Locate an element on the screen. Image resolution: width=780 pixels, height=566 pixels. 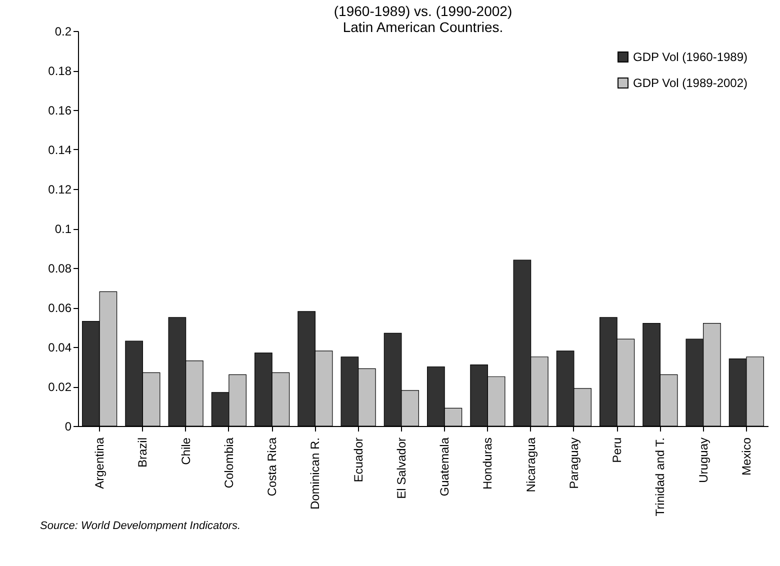
y-tick-label: 0.14 is located at coordinates (60, 150).